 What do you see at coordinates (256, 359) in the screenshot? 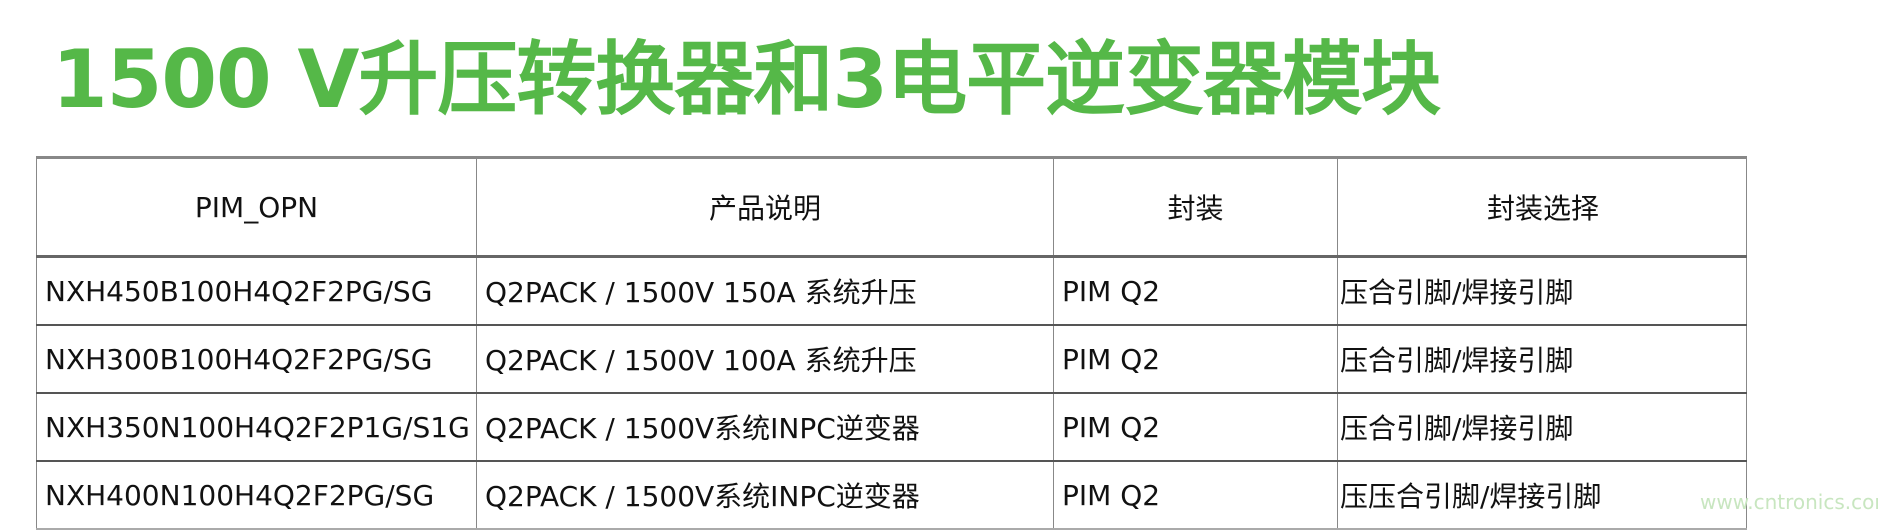
I see `cell-pim-opn: NXH300B100H4Q2F2PG/SG` at bounding box center [256, 359].